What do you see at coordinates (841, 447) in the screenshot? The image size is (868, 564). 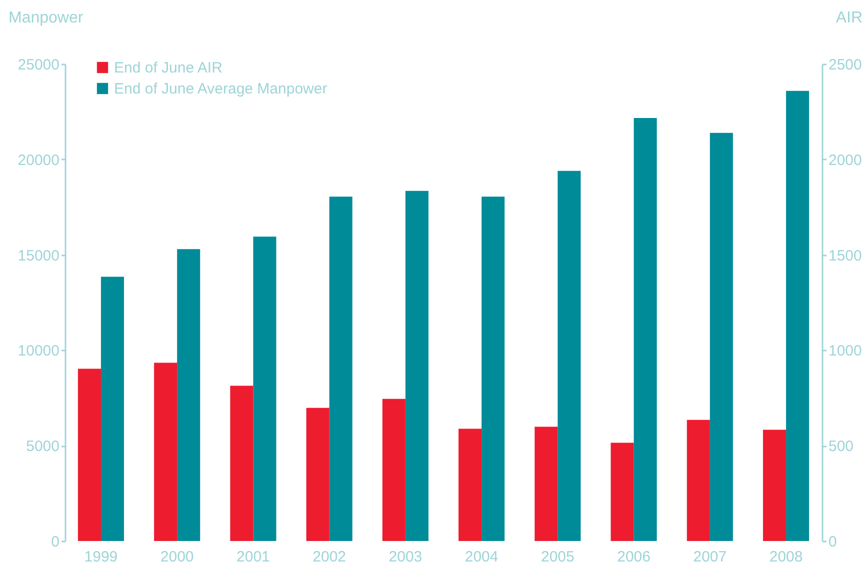 I see `y2-tick-label: 500` at bounding box center [841, 447].